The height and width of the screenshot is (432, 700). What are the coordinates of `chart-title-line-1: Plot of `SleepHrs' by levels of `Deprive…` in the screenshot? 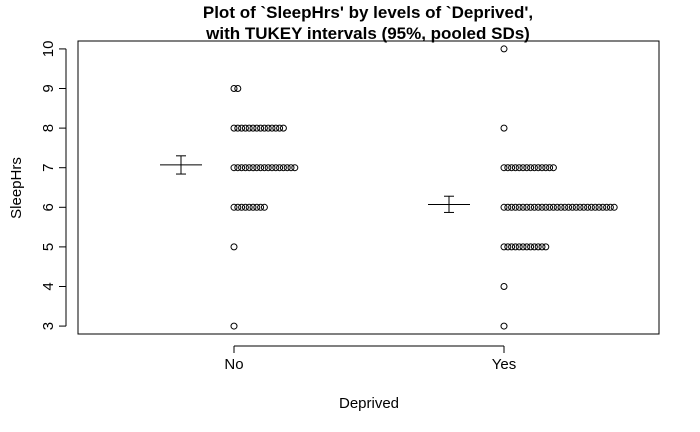 It's located at (368, 12).